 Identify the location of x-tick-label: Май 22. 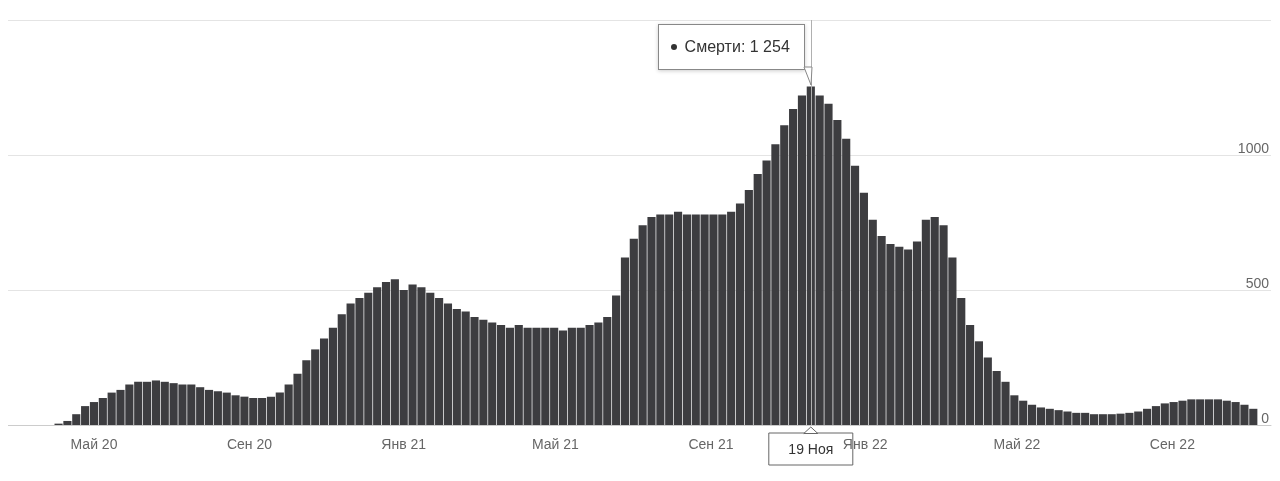
(1017, 444).